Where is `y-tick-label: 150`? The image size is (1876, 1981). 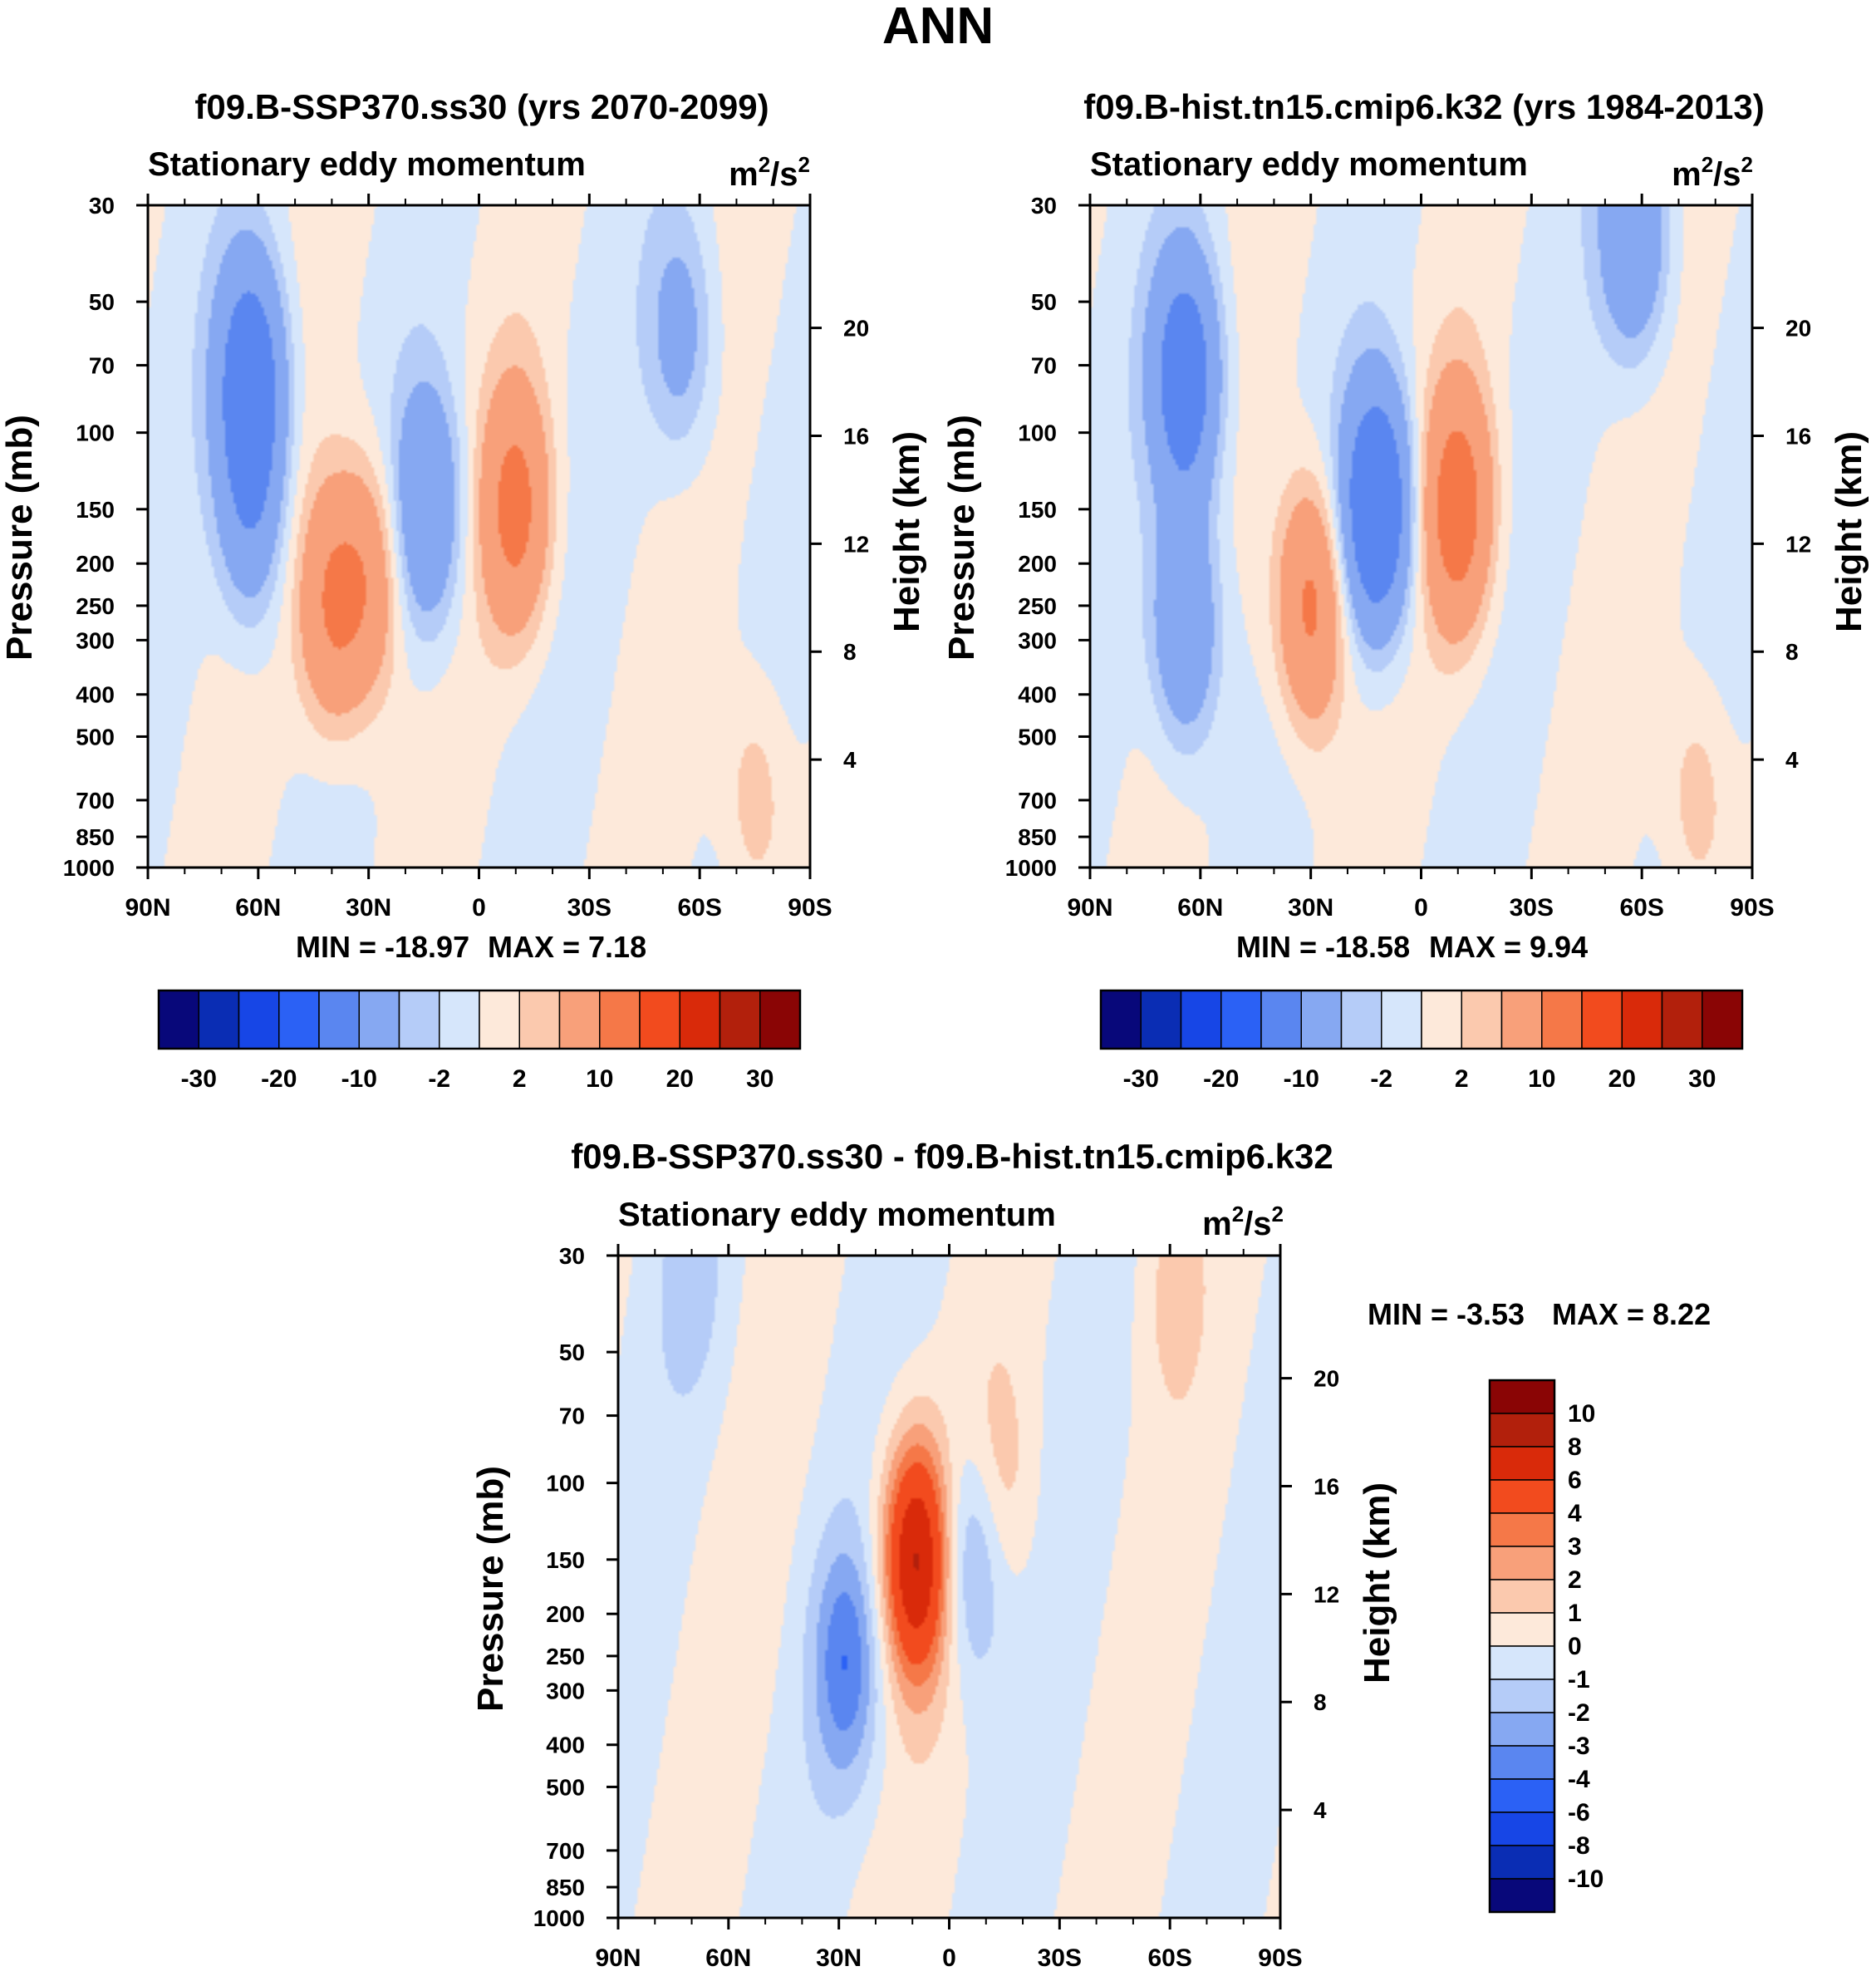 y-tick-label: 150 is located at coordinates (95, 510).